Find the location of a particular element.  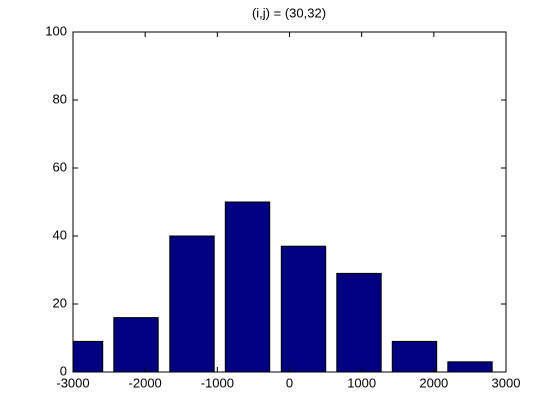

x-tick-label: 0 is located at coordinates (289, 382).